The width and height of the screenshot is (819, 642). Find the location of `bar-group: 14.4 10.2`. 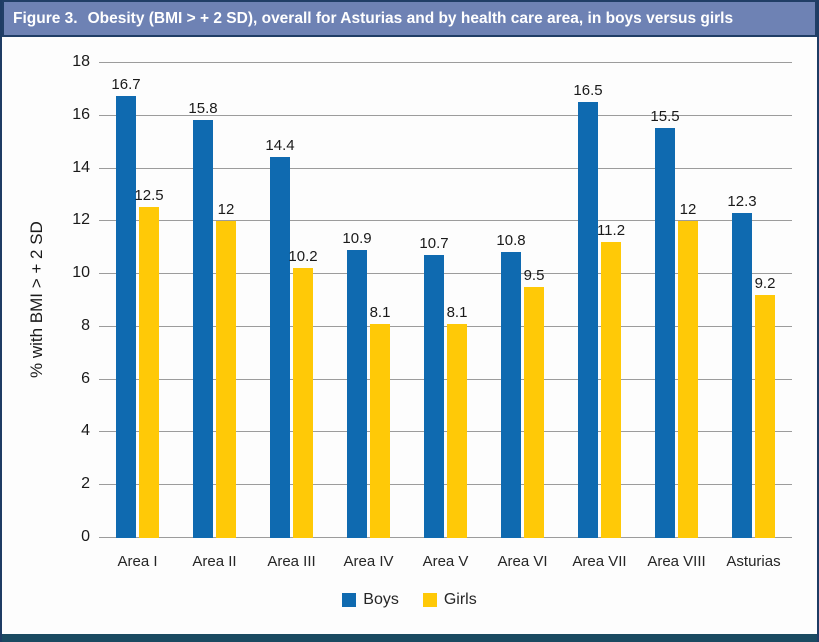

bar-group: 14.4 10.2 is located at coordinates (291, 300).